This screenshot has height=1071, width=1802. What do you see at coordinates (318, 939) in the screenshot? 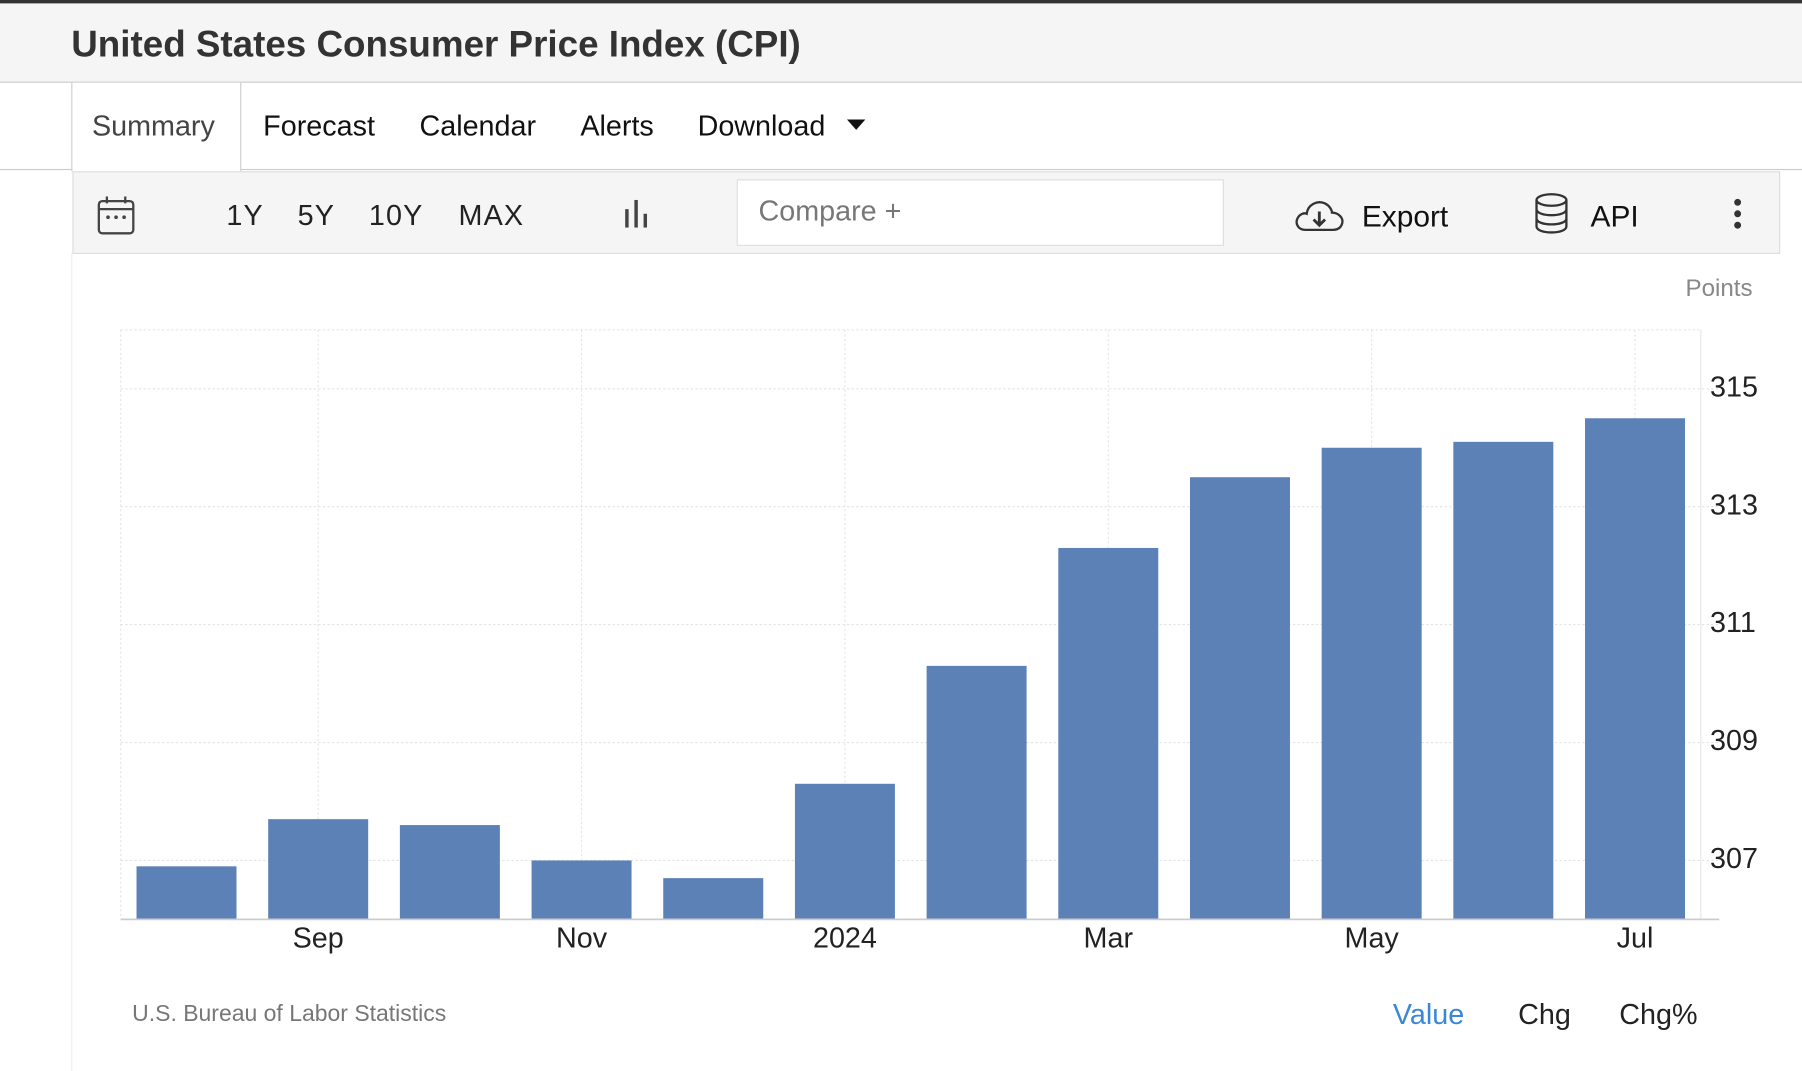
I see `x-tick-label: Sep` at bounding box center [318, 939].